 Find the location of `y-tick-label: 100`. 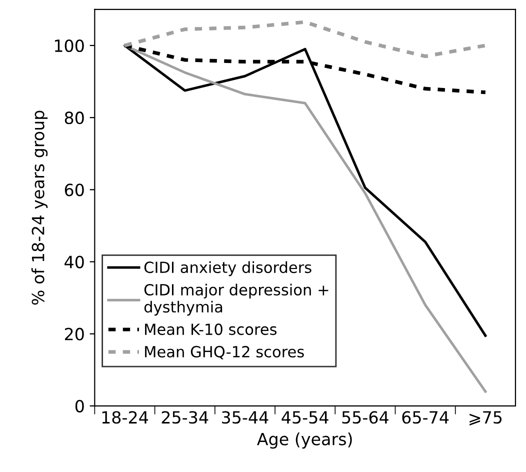

y-tick-label: 100 is located at coordinates (69, 45).